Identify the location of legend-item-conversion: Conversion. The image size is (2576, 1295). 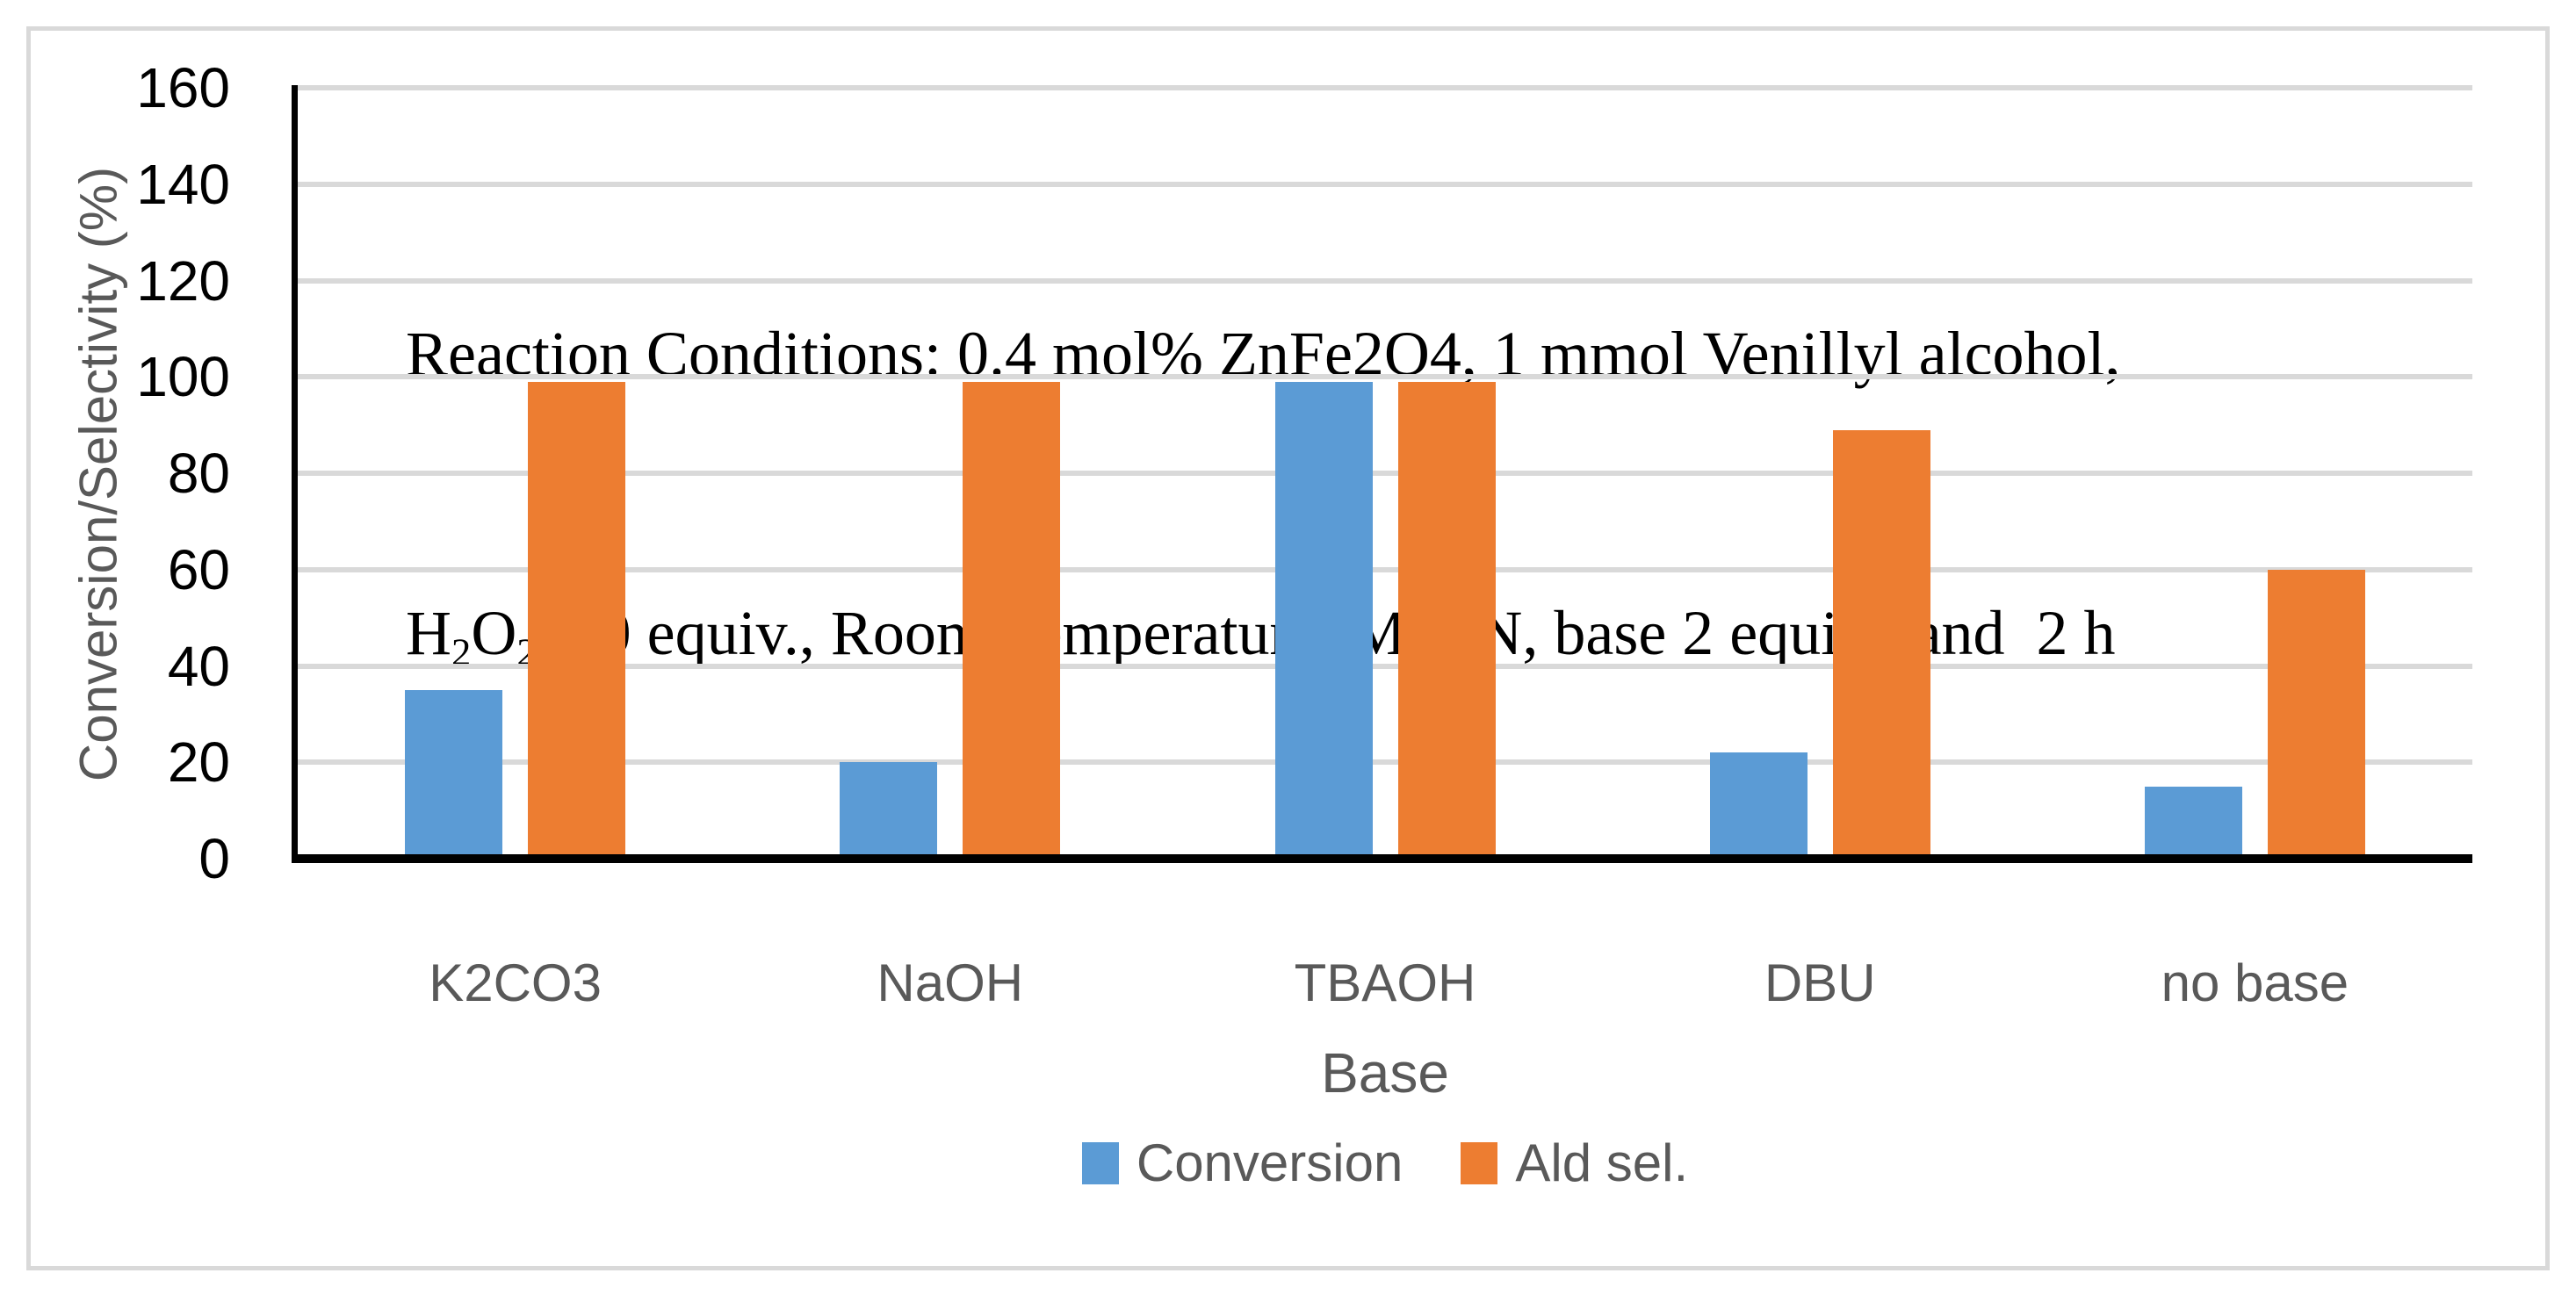
(1242, 1163).